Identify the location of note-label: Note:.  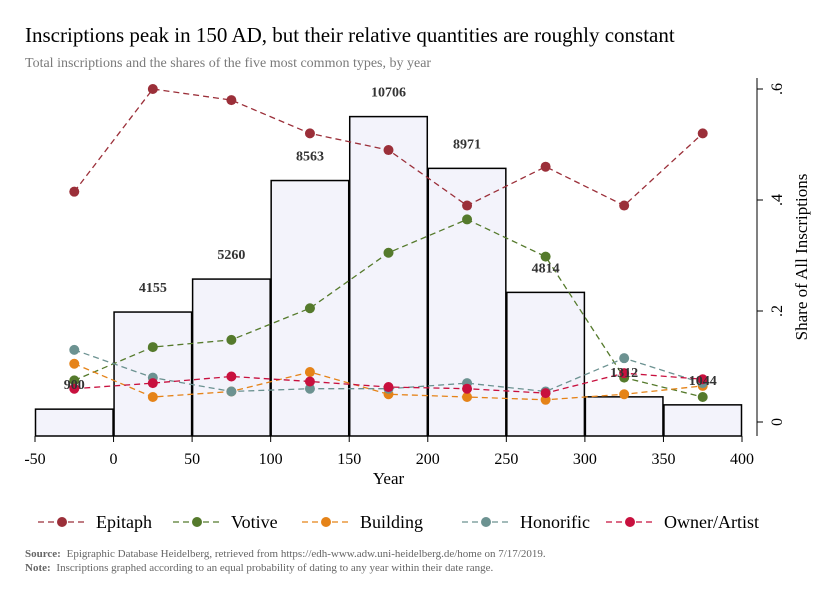
(38, 568).